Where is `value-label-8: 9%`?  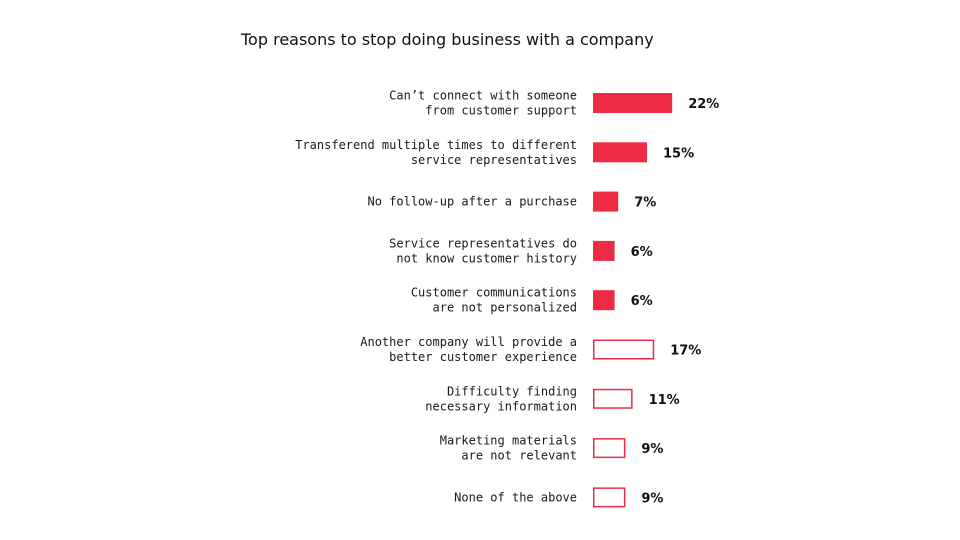
value-label-8: 9% is located at coordinates (652, 449).